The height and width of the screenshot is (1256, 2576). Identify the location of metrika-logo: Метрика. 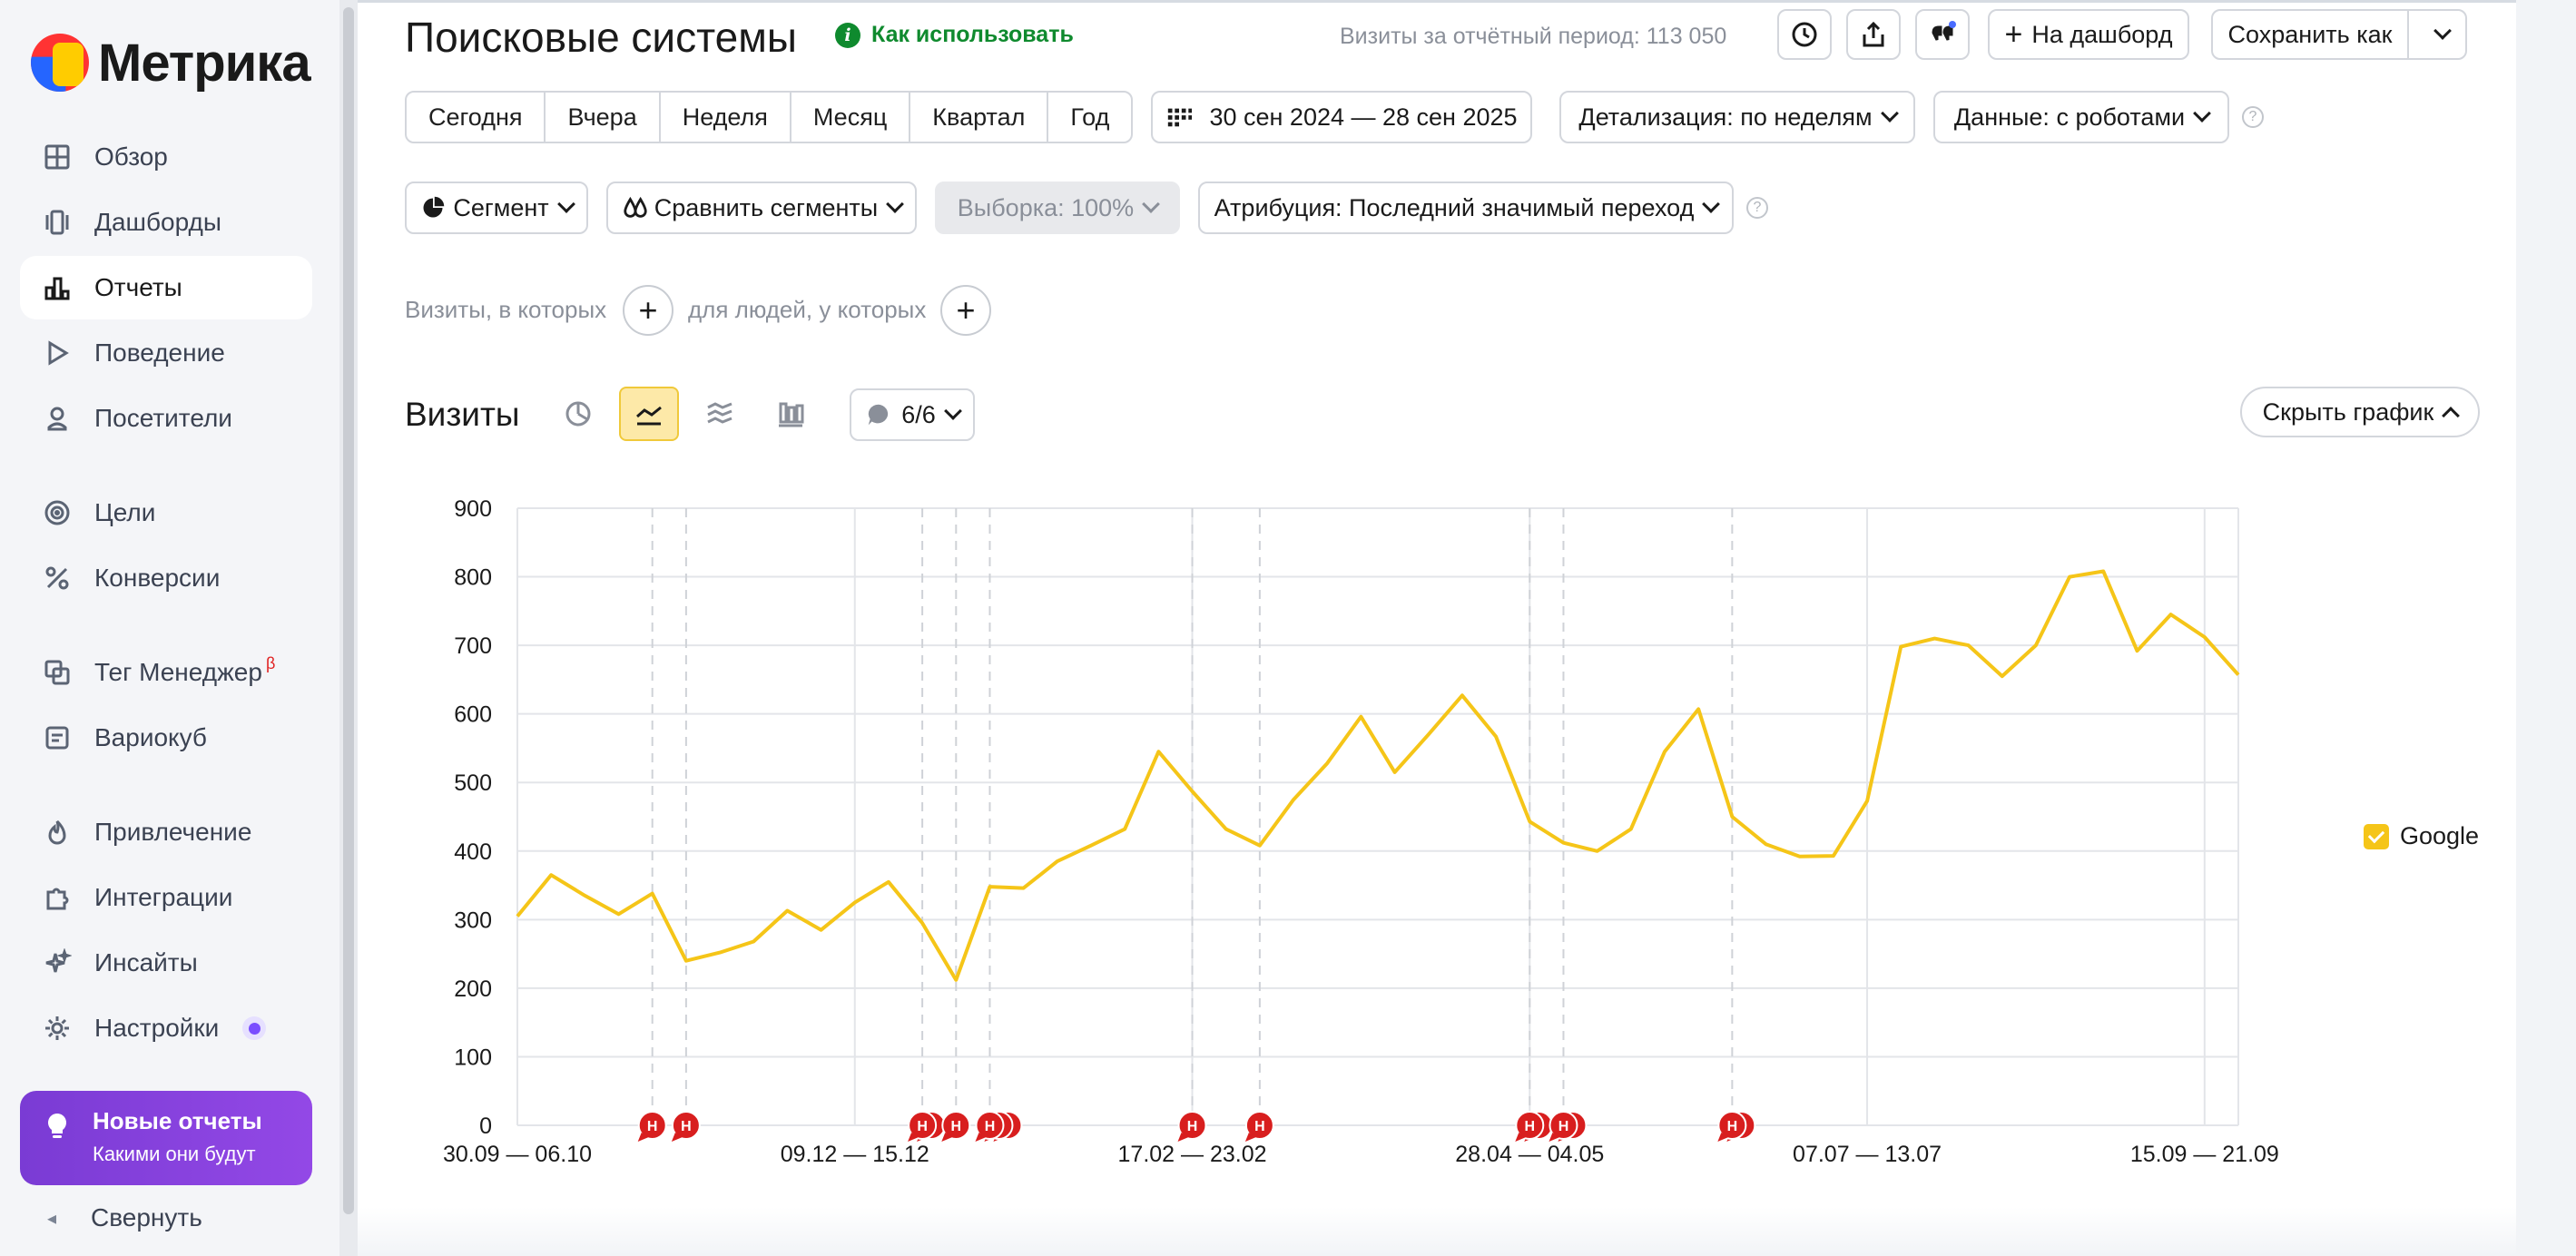
(171, 63).